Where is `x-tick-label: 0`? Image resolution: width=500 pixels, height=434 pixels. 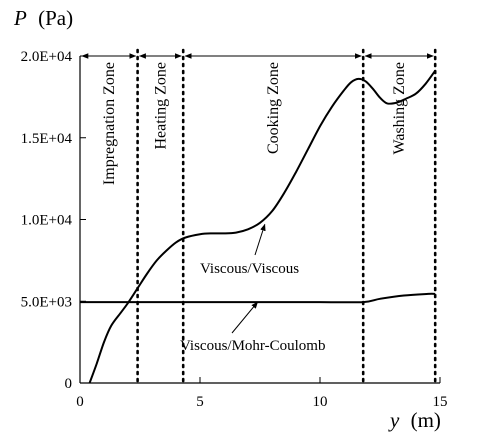
x-tick-label: 0 is located at coordinates (80, 402).